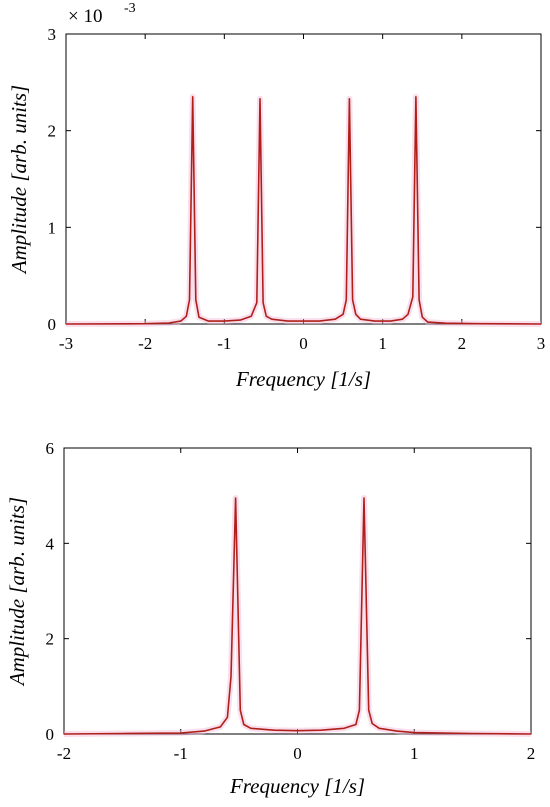 The image size is (550, 807). I want to click on y-exponent-label: × 10, so click(85, 16).